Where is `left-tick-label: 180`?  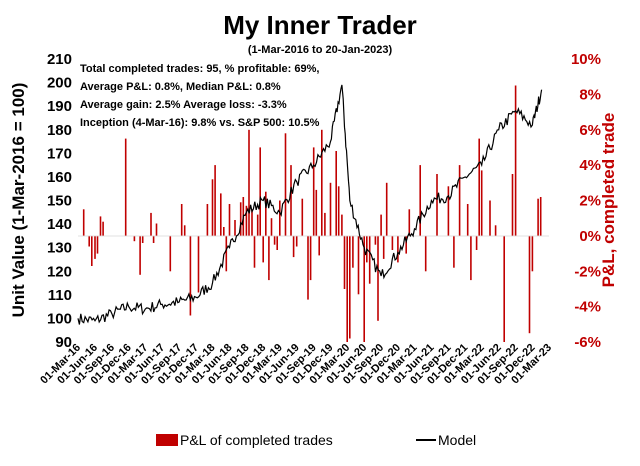 left-tick-label: 180 is located at coordinates (59, 130).